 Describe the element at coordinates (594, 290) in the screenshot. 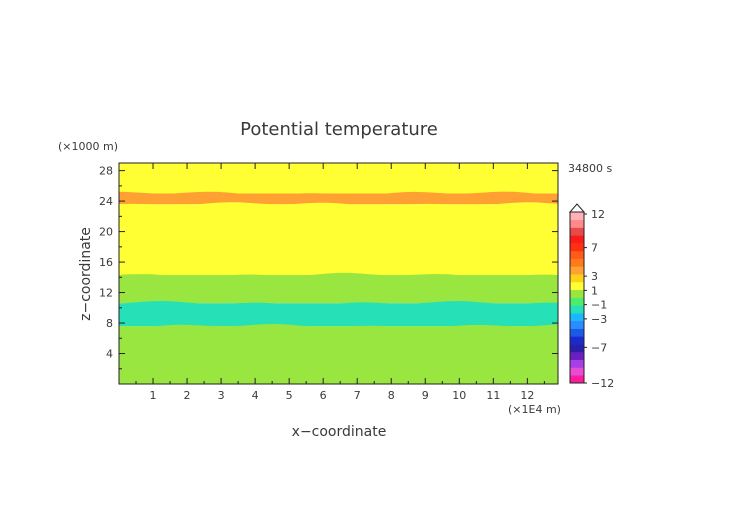

I see `colorbar-label: 1` at that location.